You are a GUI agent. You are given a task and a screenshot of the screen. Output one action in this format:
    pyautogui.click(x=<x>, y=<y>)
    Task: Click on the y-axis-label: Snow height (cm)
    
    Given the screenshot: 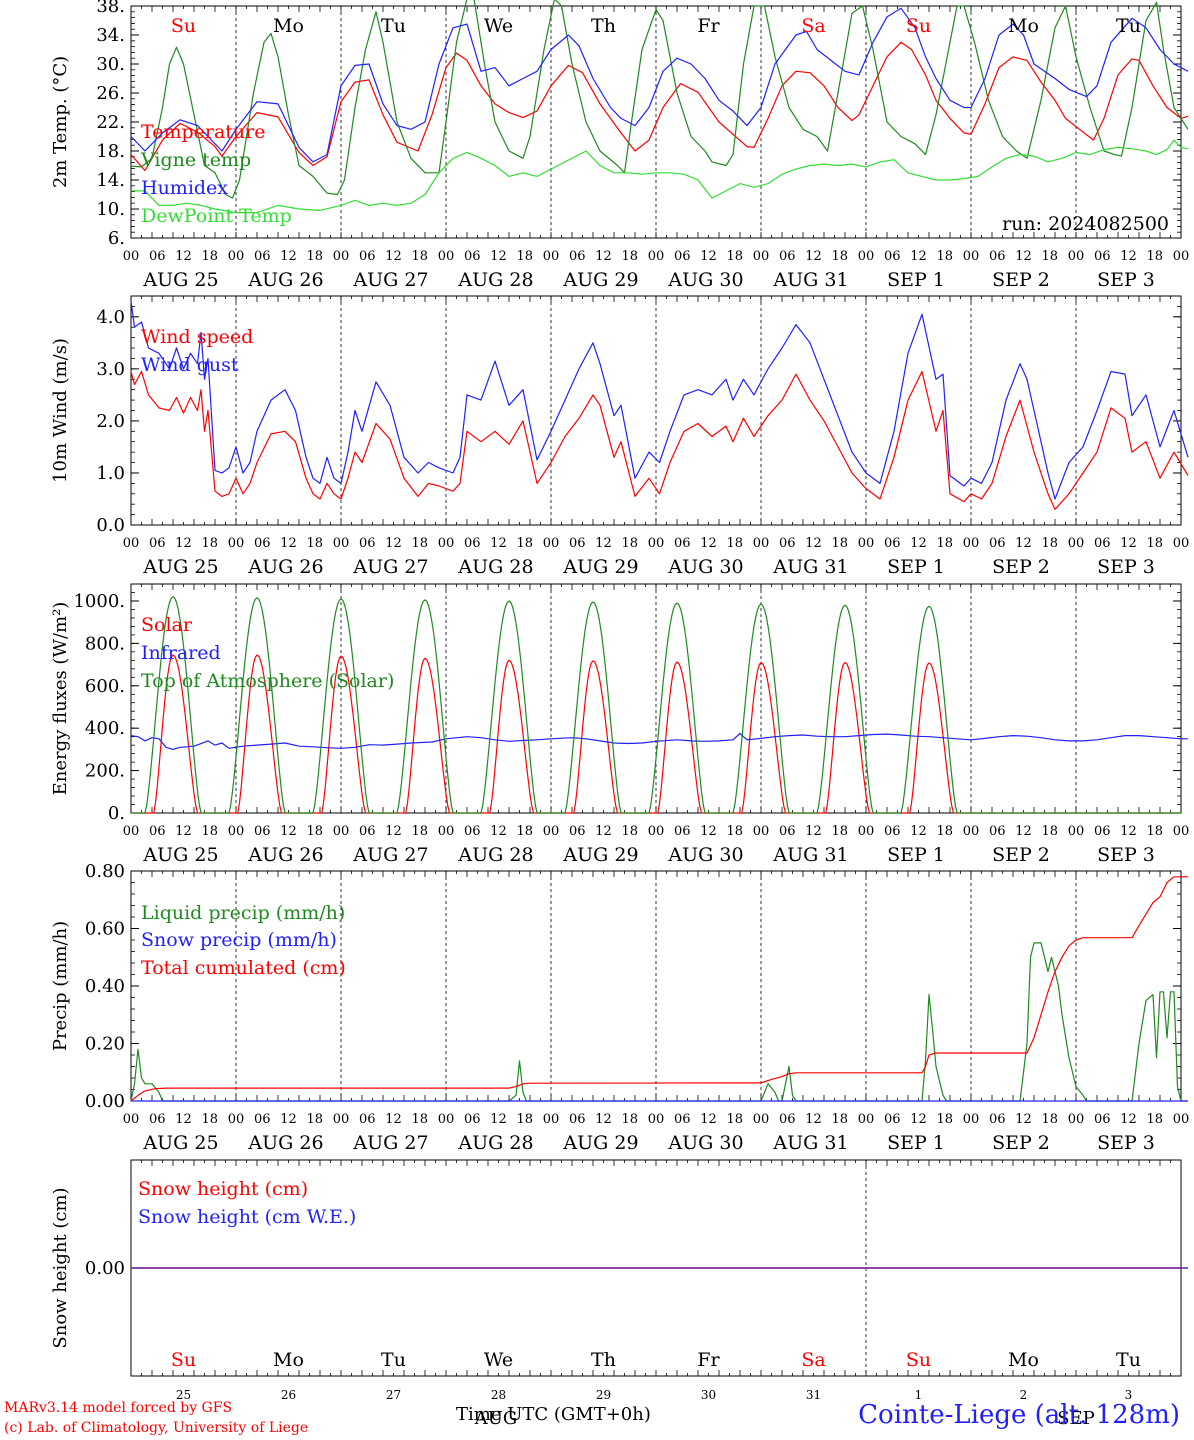 What is the action you would take?
    pyautogui.click(x=60, y=1267)
    